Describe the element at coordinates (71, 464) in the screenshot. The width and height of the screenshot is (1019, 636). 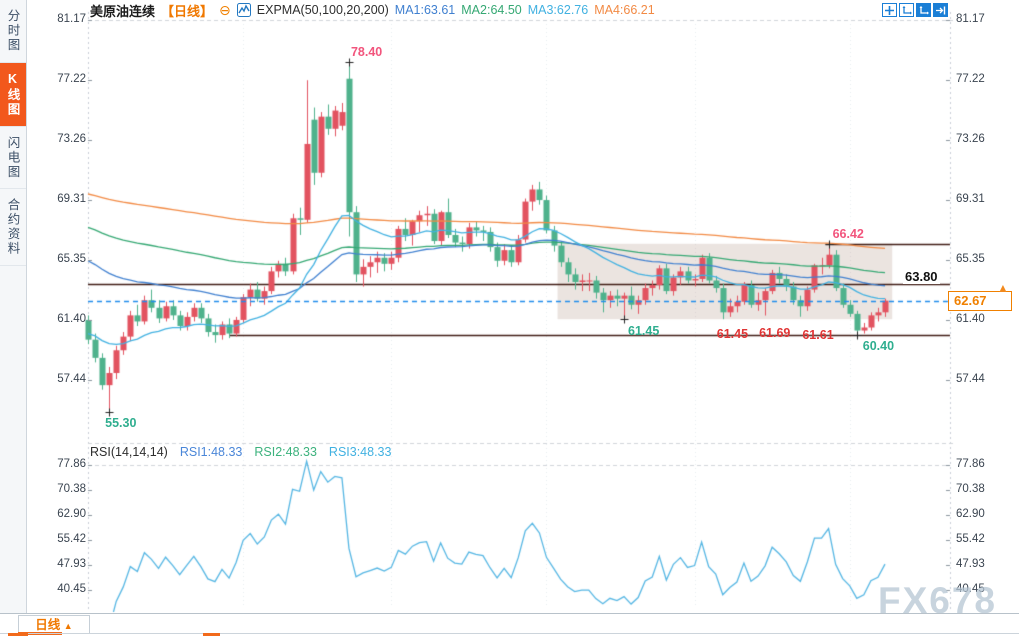
I see `rsi-axis-label-left: 77.86` at that location.